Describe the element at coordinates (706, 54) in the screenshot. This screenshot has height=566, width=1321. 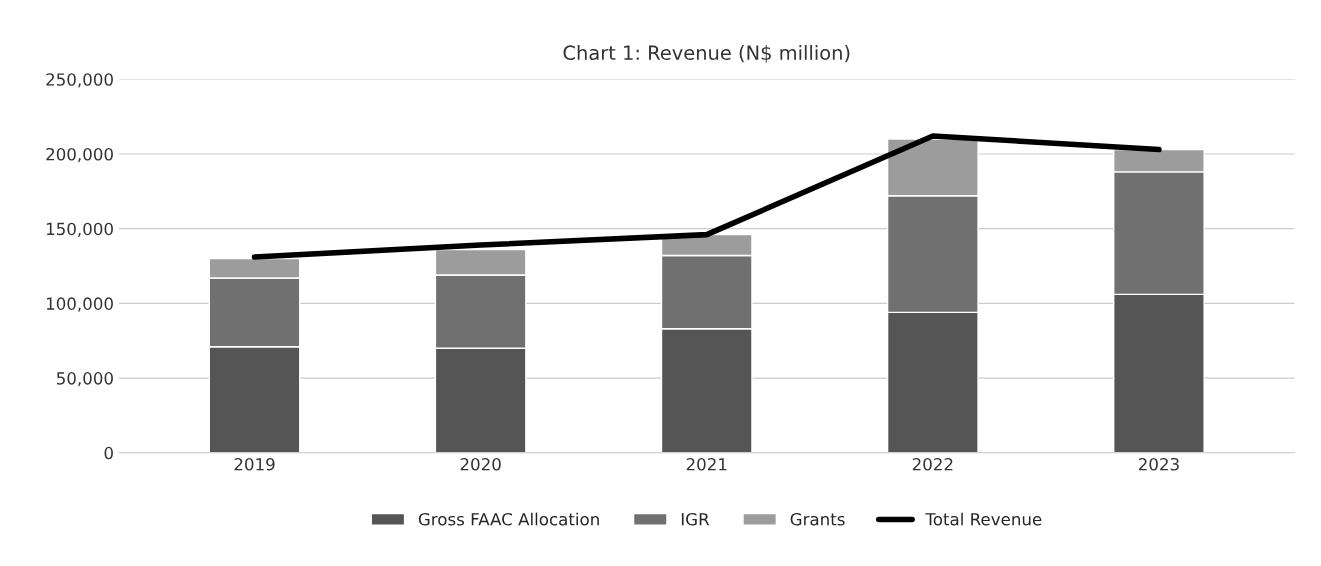
I see `chart-title: Chart 1: Revenue (N$ million)` at that location.